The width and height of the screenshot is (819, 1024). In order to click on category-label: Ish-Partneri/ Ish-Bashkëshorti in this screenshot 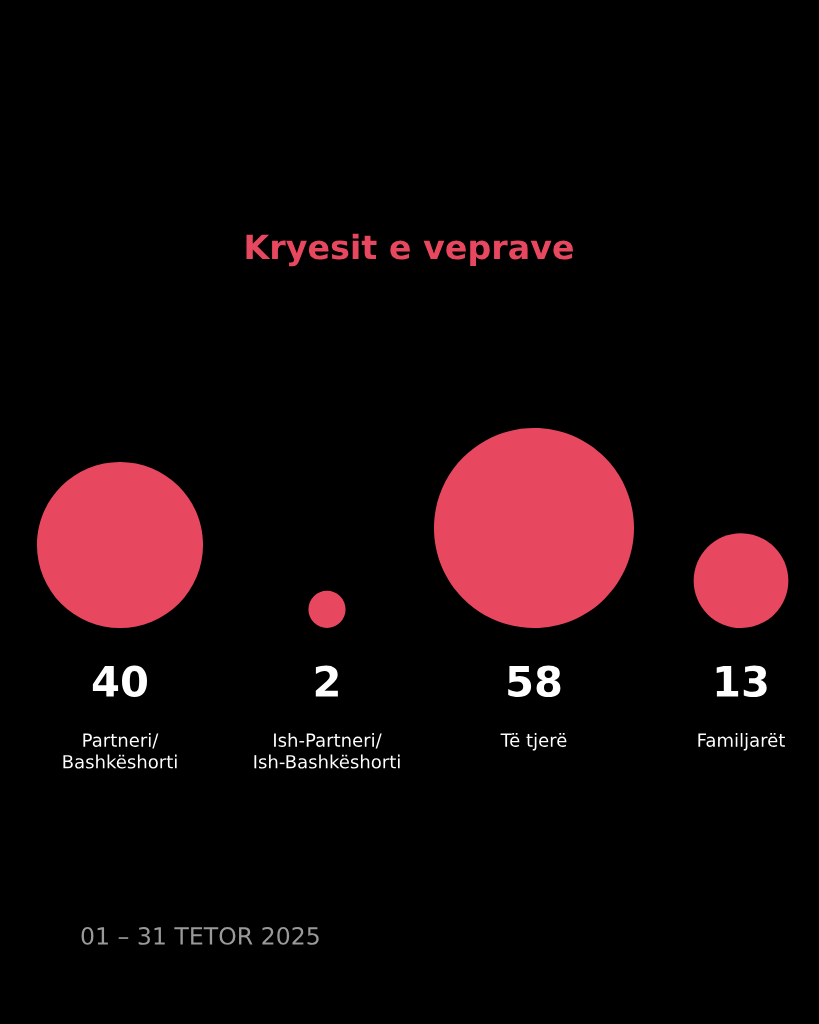, I will do `click(327, 751)`.